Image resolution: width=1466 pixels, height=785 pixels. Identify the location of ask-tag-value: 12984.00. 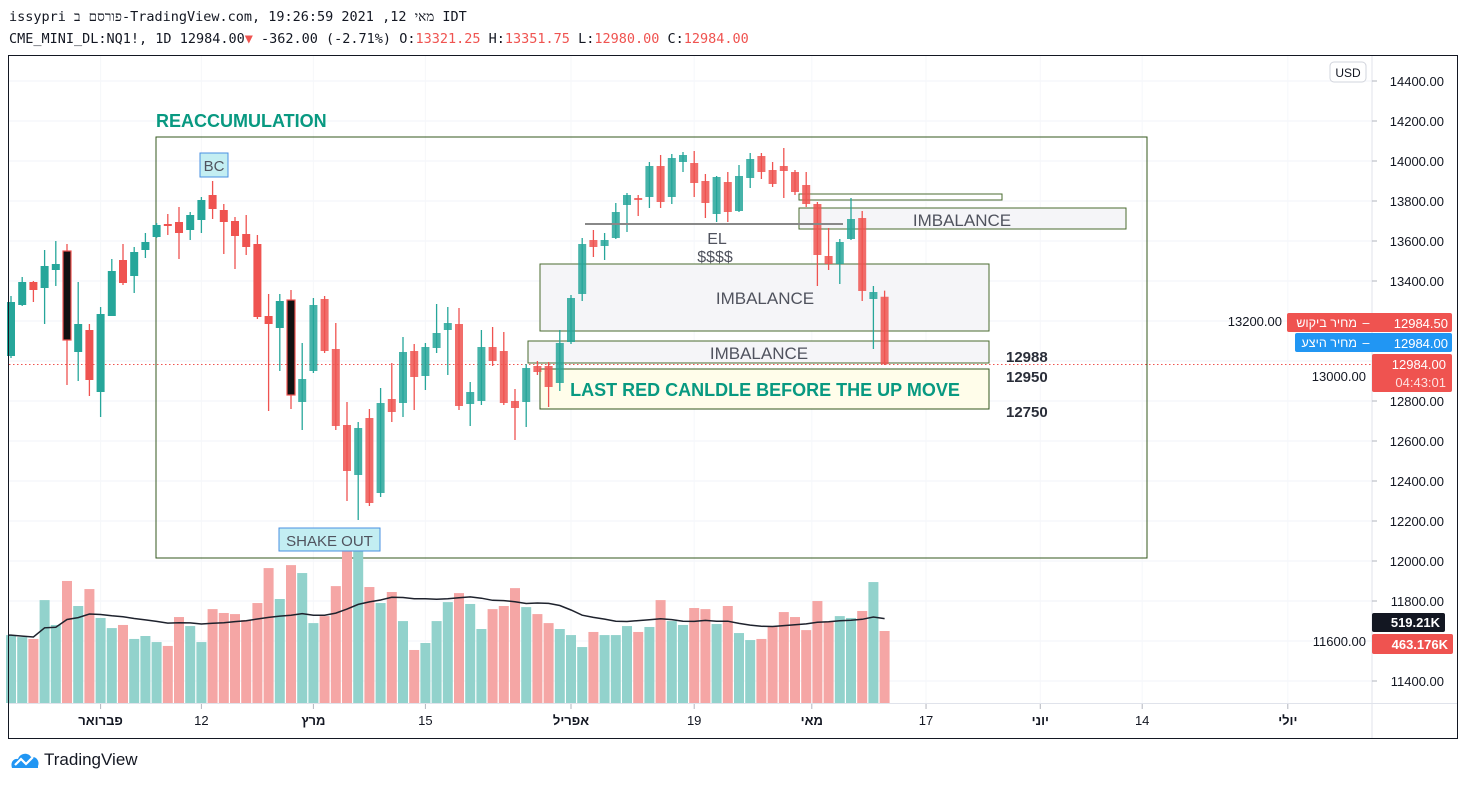
(1421, 343).